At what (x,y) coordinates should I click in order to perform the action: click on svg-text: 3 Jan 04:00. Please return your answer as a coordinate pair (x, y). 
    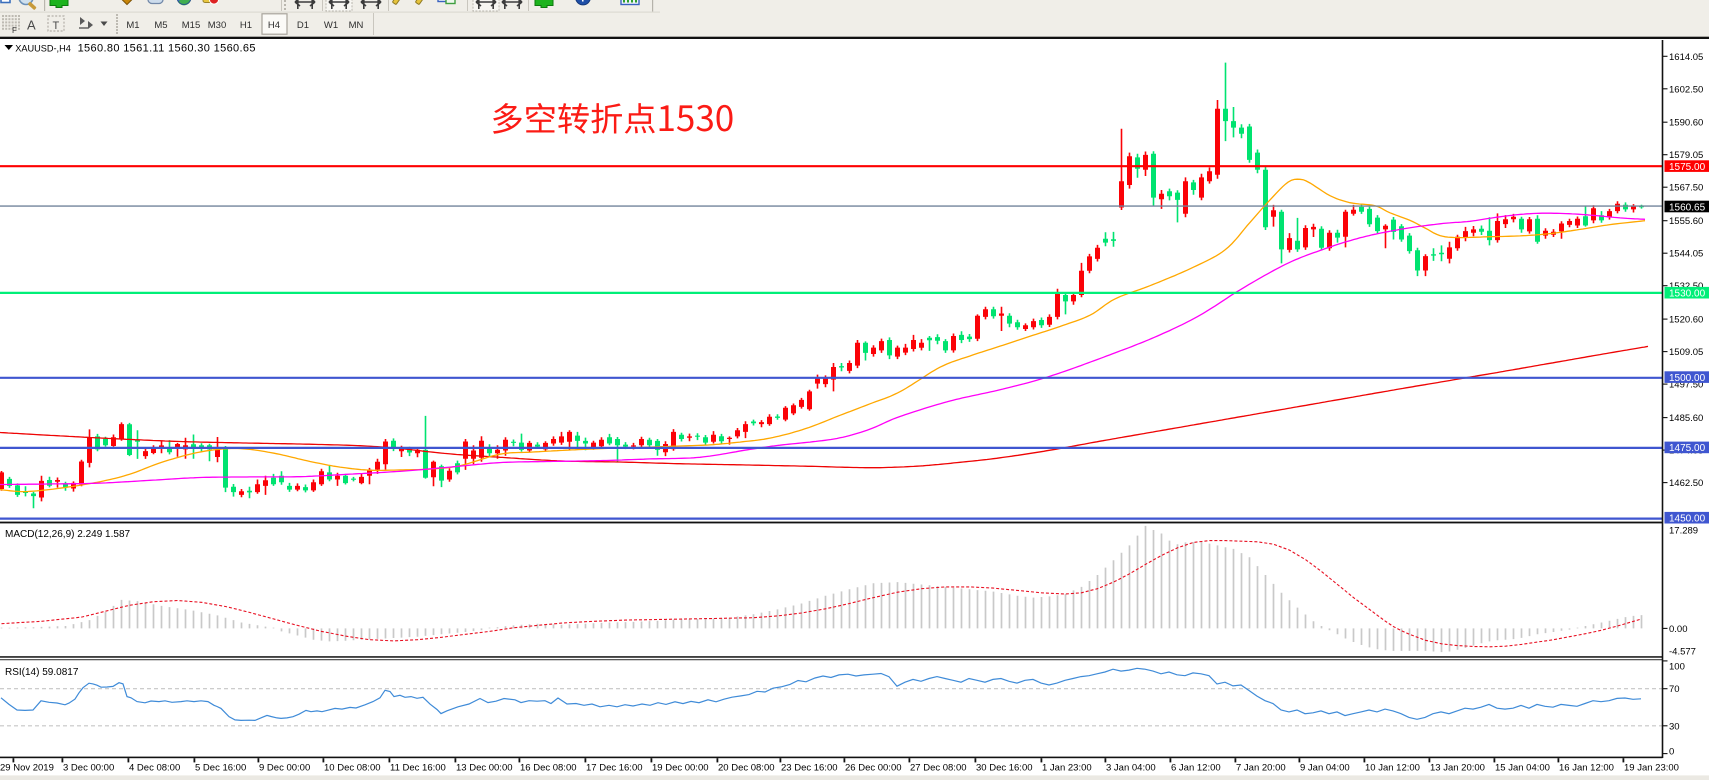
    Looking at the image, I should click on (1131, 768).